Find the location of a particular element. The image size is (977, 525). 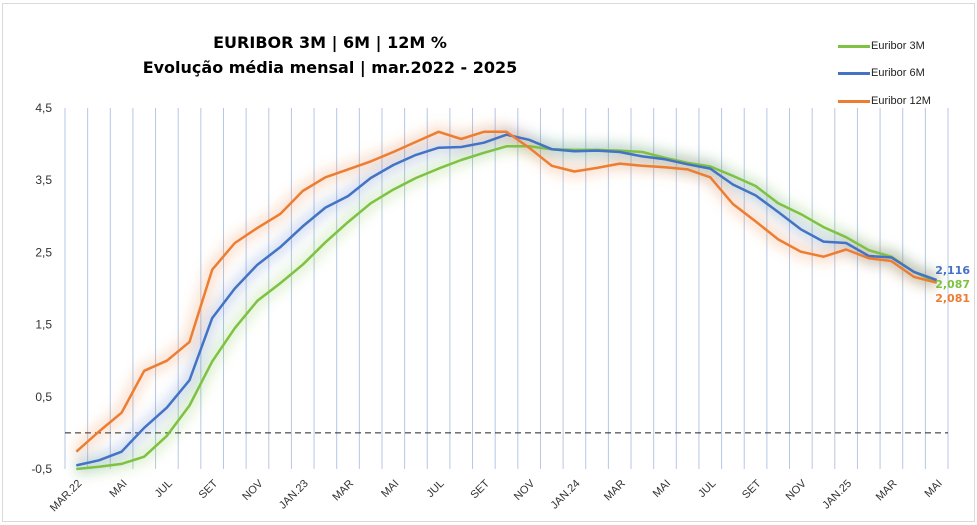

y-axis-ticks: 4,5 3,5 2,5 1,5 0,5 -0,5 is located at coordinates (41, 288).